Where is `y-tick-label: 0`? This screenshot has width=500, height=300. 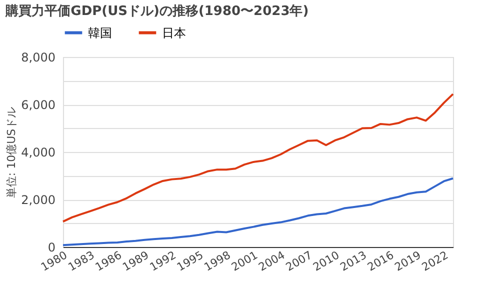
y-tick-label: 0 is located at coordinates (52, 247).